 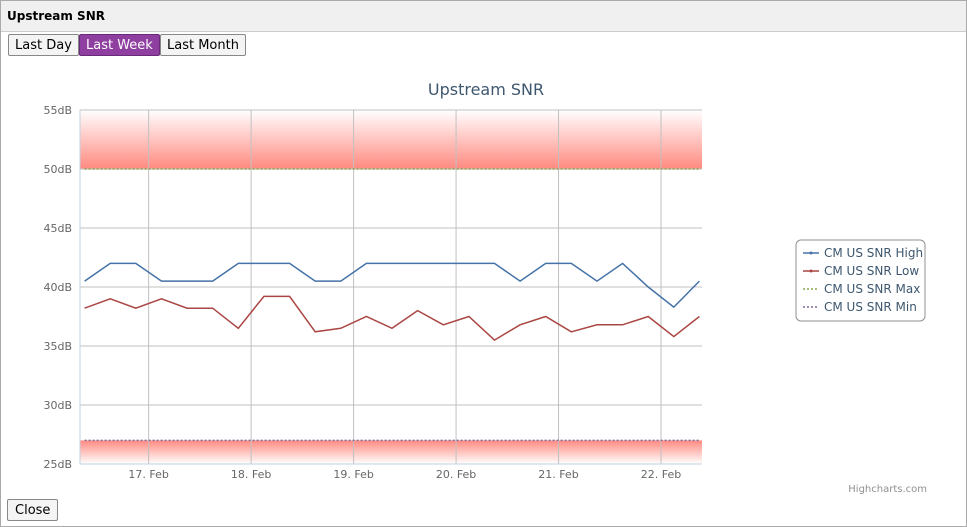 What do you see at coordinates (353, 474) in the screenshot?
I see `x-tick-label: 19. Feb` at bounding box center [353, 474].